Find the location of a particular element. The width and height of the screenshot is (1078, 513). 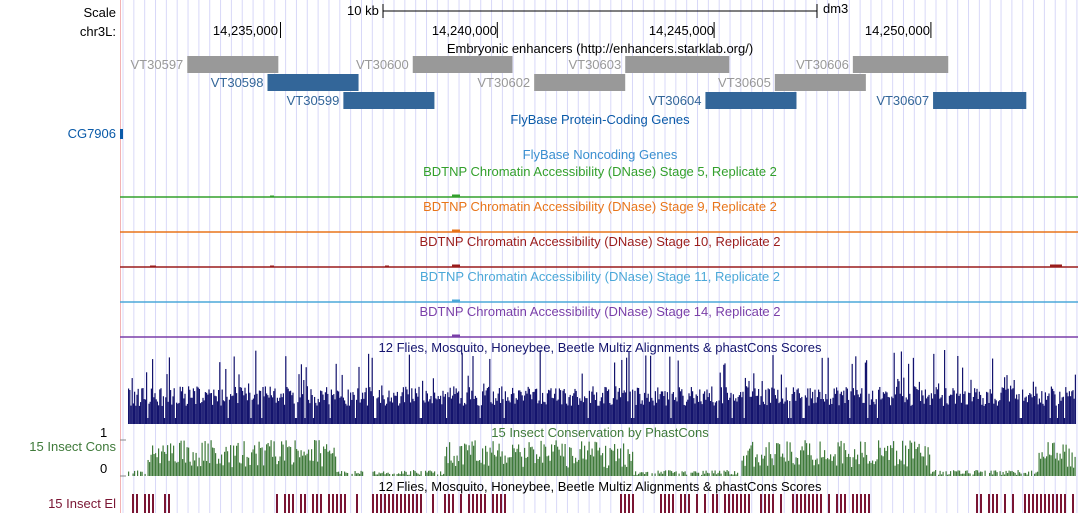

enhancer-label: VT30600 is located at coordinates (382, 64).